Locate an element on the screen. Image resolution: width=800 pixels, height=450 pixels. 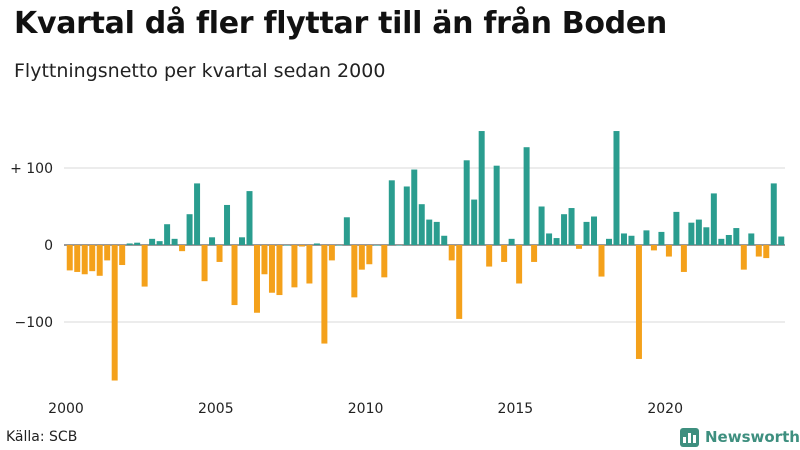
x-tick-label: 2000 is located at coordinates (66, 409).